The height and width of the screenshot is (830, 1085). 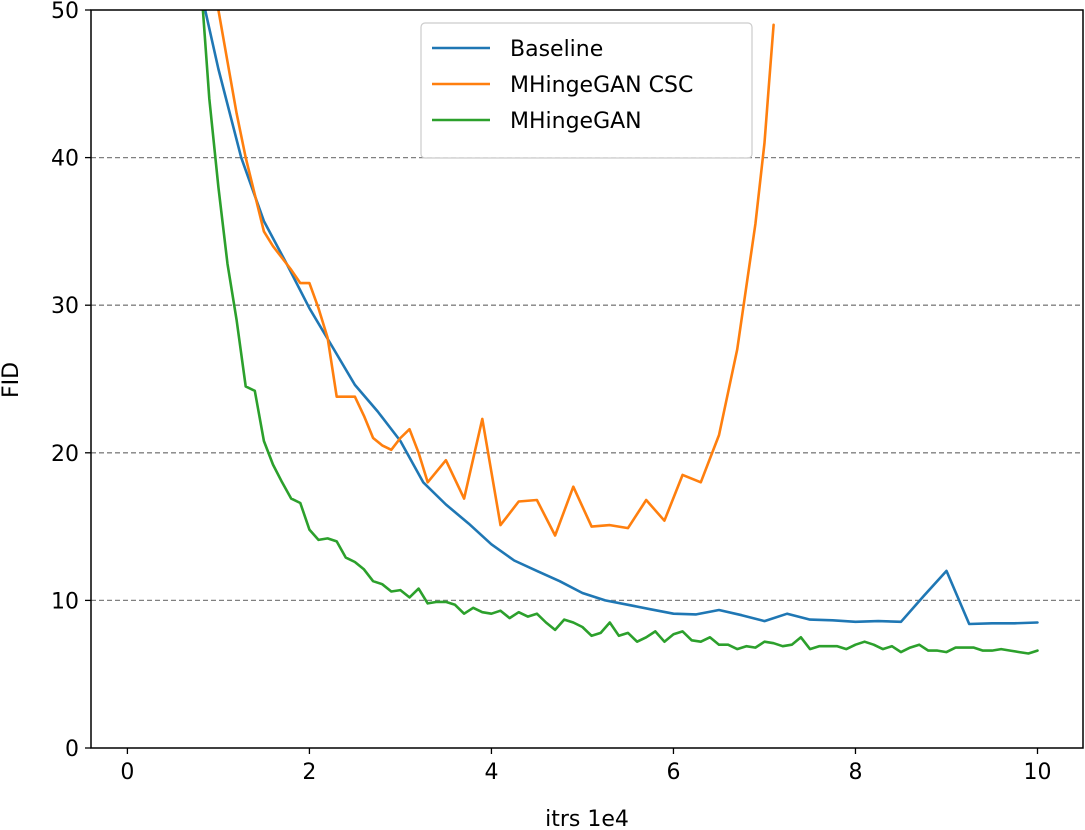 What do you see at coordinates (72, 749) in the screenshot?
I see `y-tick-label: 0` at bounding box center [72, 749].